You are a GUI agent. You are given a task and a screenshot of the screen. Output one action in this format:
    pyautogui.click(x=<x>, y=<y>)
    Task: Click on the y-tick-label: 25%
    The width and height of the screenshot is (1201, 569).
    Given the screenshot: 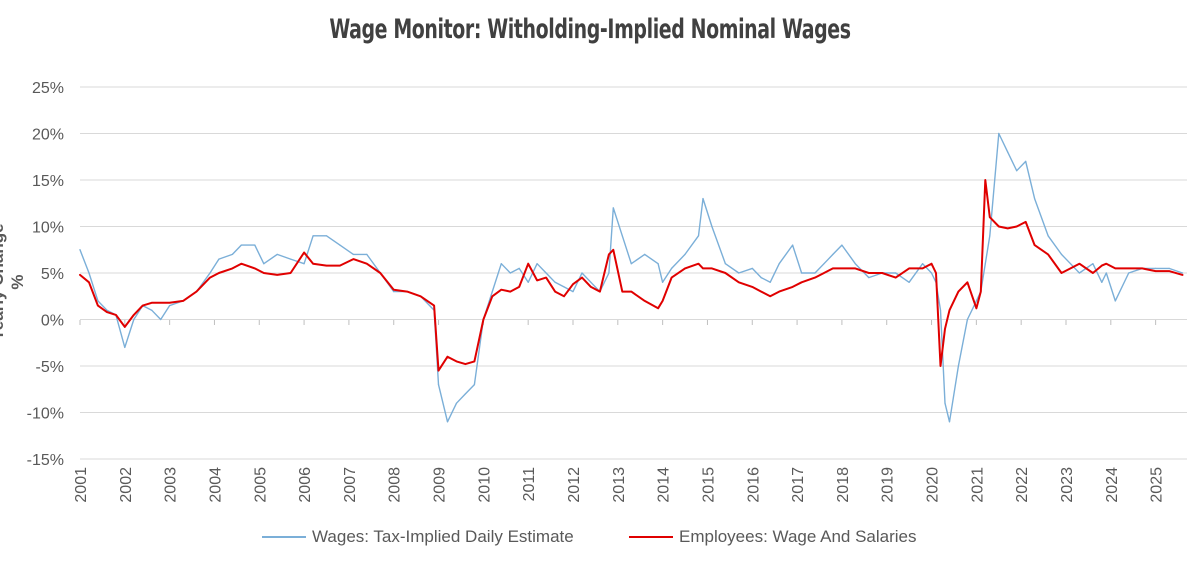 What is the action you would take?
    pyautogui.click(x=48, y=88)
    